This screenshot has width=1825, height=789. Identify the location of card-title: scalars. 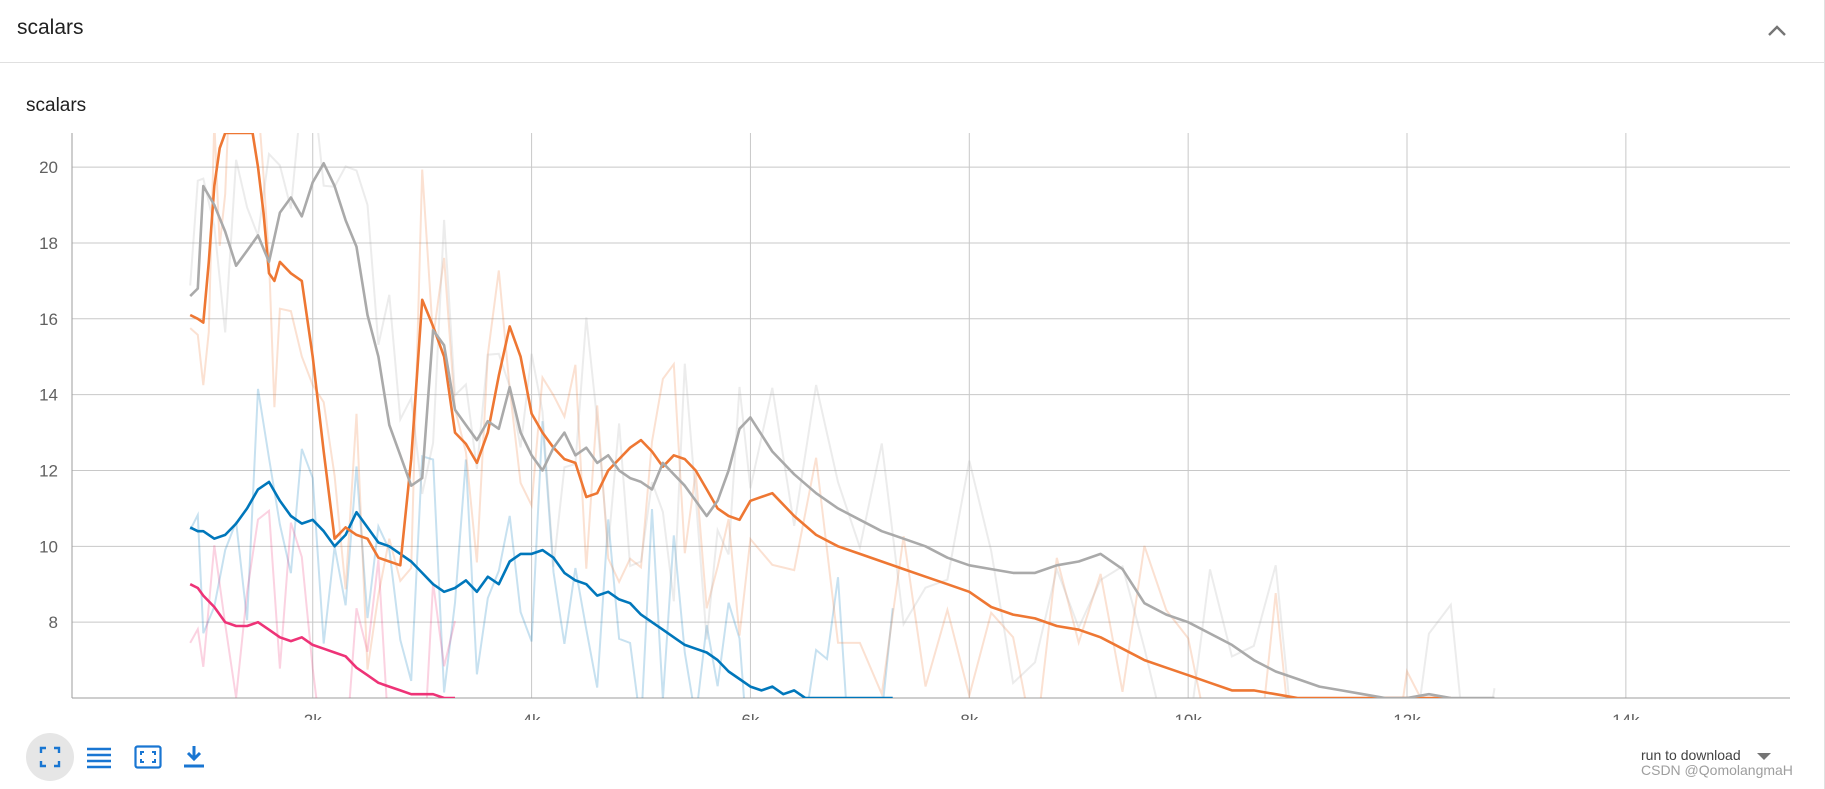
(56, 105).